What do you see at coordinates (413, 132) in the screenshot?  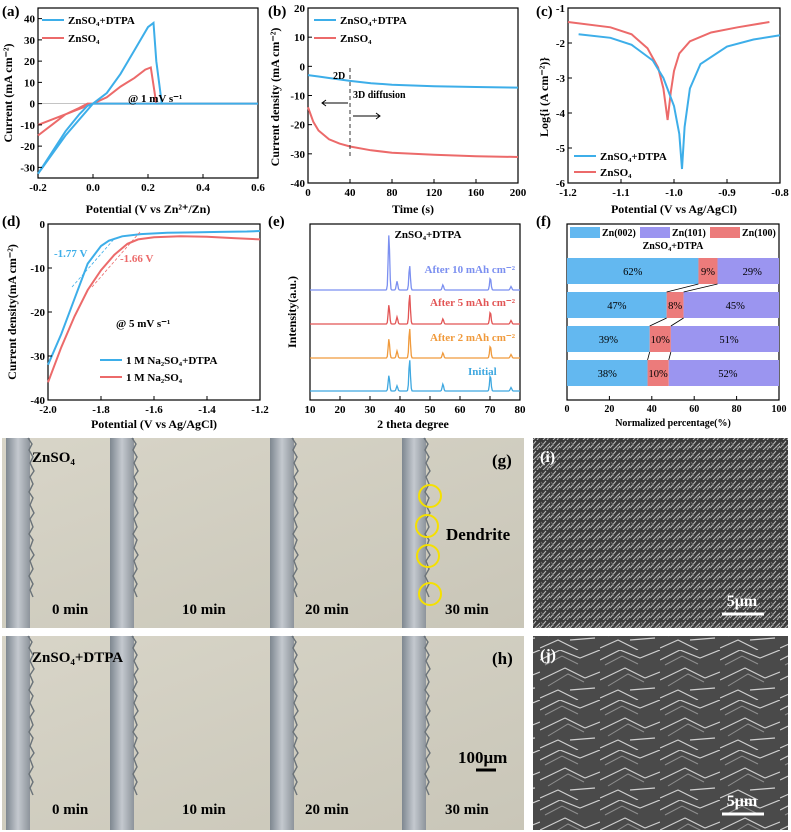 I see `series-line-znso4` at bounding box center [413, 132].